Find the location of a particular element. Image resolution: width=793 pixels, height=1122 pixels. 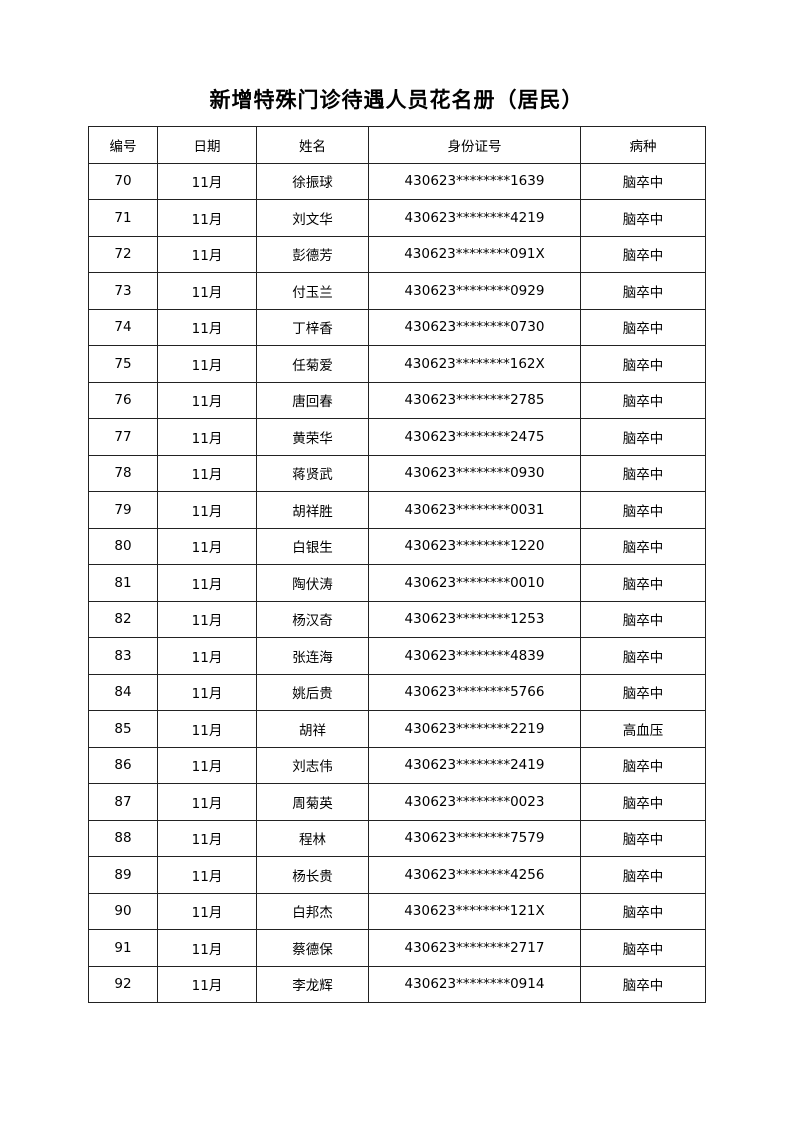

cell-id-number: 430623********0010 is located at coordinates (474, 583).